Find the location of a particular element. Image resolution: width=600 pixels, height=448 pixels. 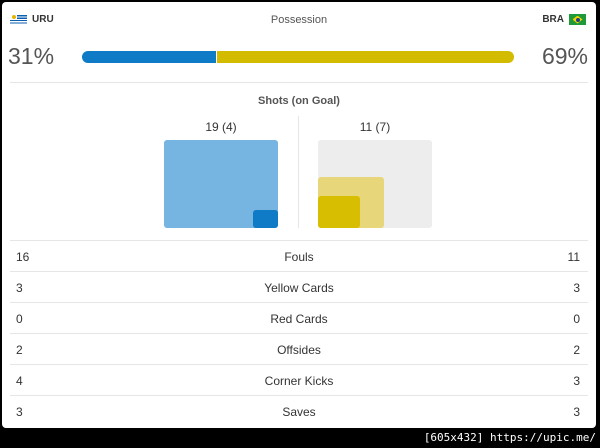

stat-label: Offsides is located at coordinates (299, 350).